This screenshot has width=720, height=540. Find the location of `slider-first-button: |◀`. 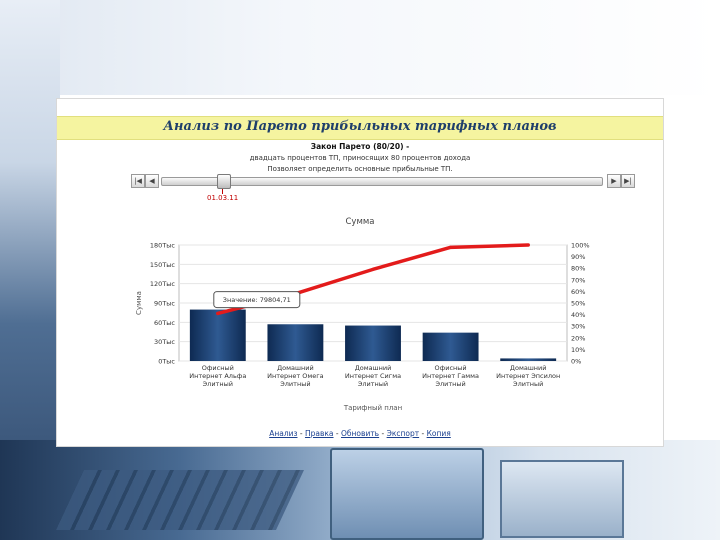

slider-first-button: |◀ is located at coordinates (138, 181).